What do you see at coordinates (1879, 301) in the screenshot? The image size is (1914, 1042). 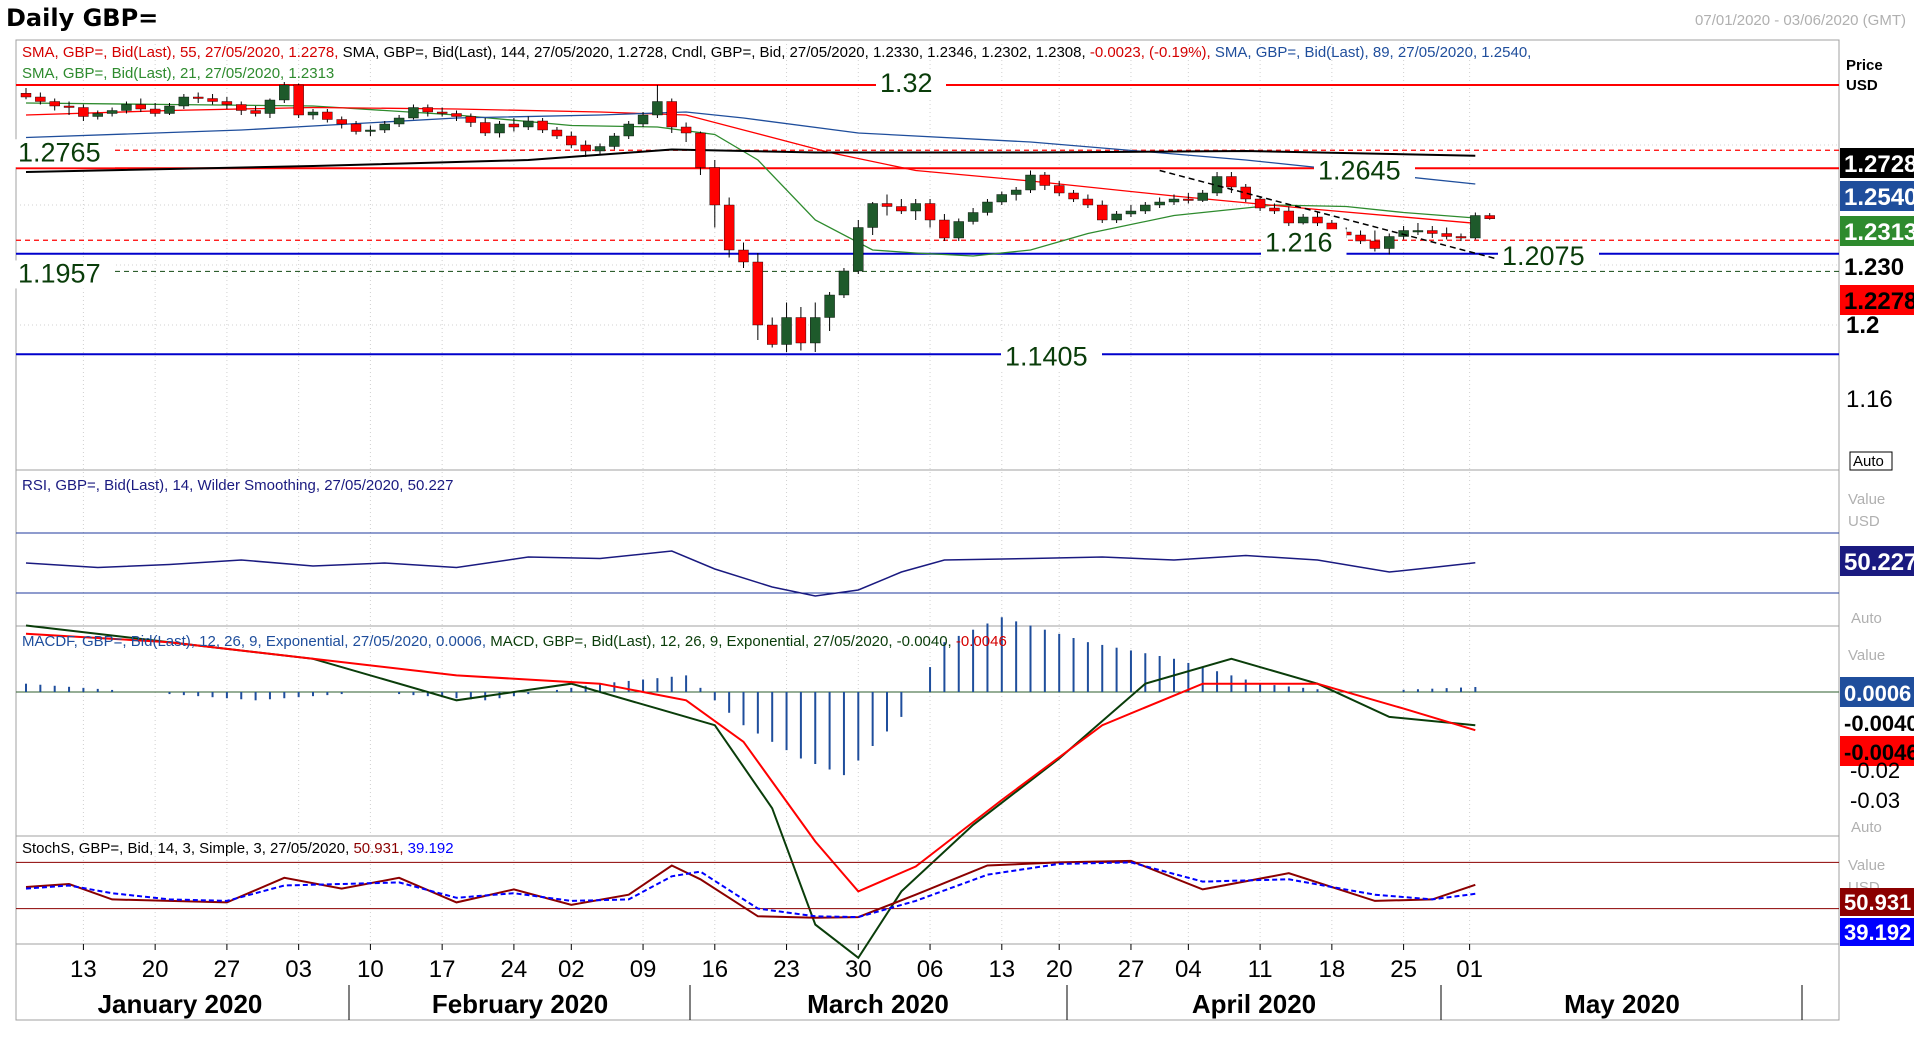 I see `price-badge-text: 1.2278` at bounding box center [1879, 301].